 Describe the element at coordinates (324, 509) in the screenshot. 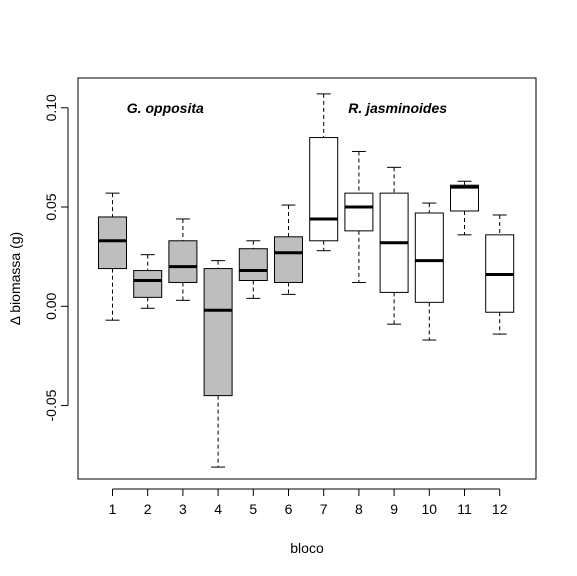

I see `x-tick-label: 7` at that location.